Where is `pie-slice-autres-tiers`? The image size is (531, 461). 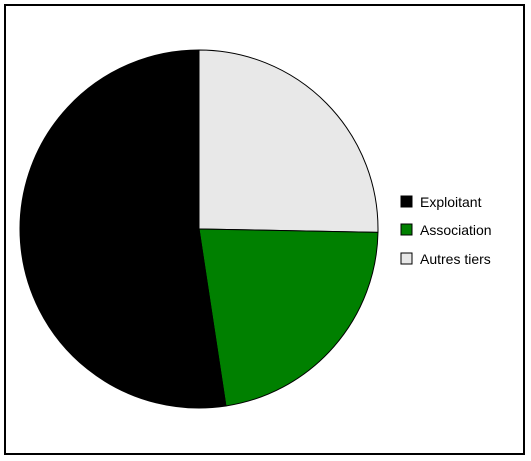 pie-slice-autres-tiers is located at coordinates (288, 141).